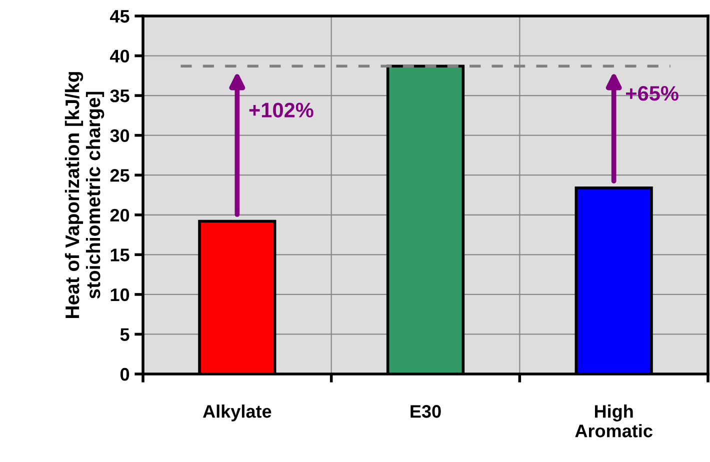 This screenshot has height=462, width=710. I want to click on y-tick-label: 5, so click(125, 334).